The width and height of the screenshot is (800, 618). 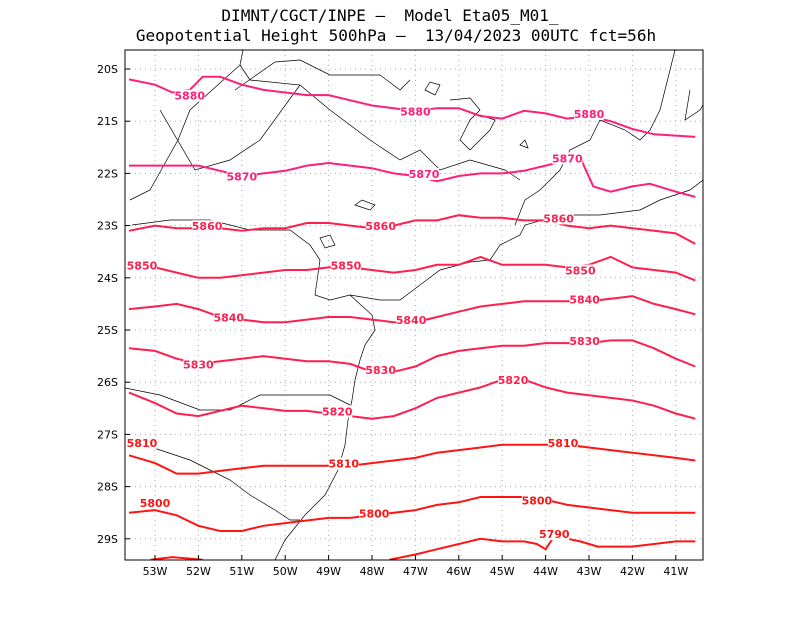 I want to click on lon-tick-label: 46W, so click(x=458, y=571).